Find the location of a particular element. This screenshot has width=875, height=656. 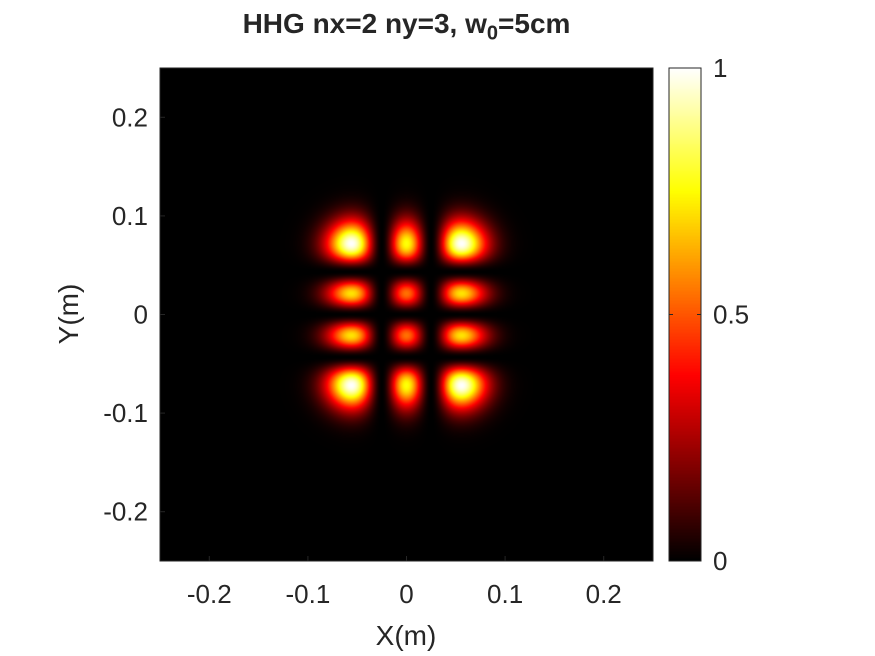

colorbar-tick-label: 0 is located at coordinates (720, 561).